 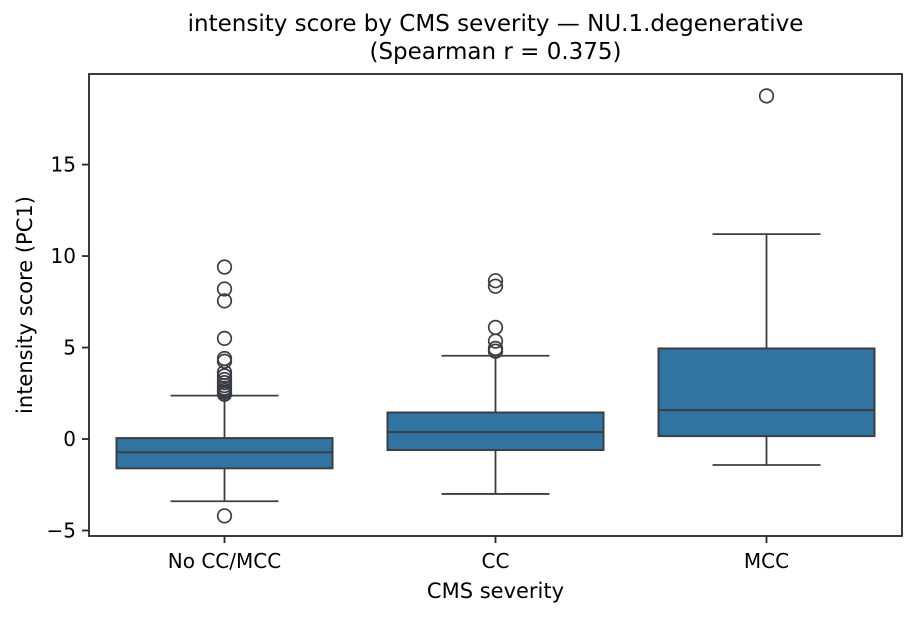 I want to click on boxplot-cc, so click(x=495, y=384).